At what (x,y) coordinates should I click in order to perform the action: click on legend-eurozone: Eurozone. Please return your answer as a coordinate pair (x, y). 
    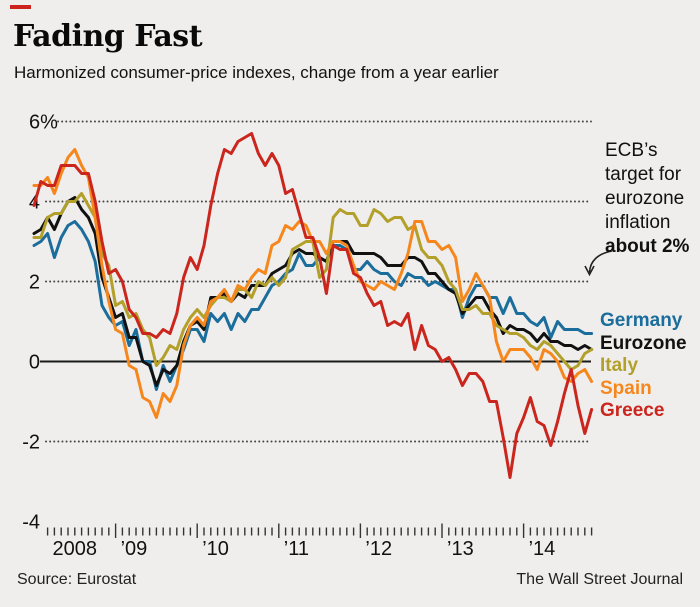
    Looking at the image, I should click on (643, 343).